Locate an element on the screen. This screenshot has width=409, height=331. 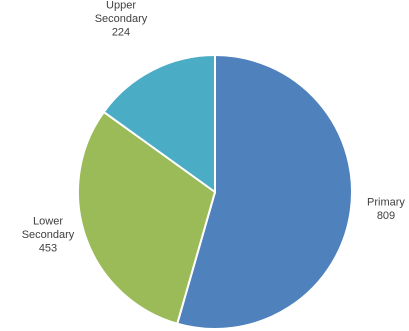
pie-label-lower-secondary: Lower Secondary 453 is located at coordinates (48, 235).